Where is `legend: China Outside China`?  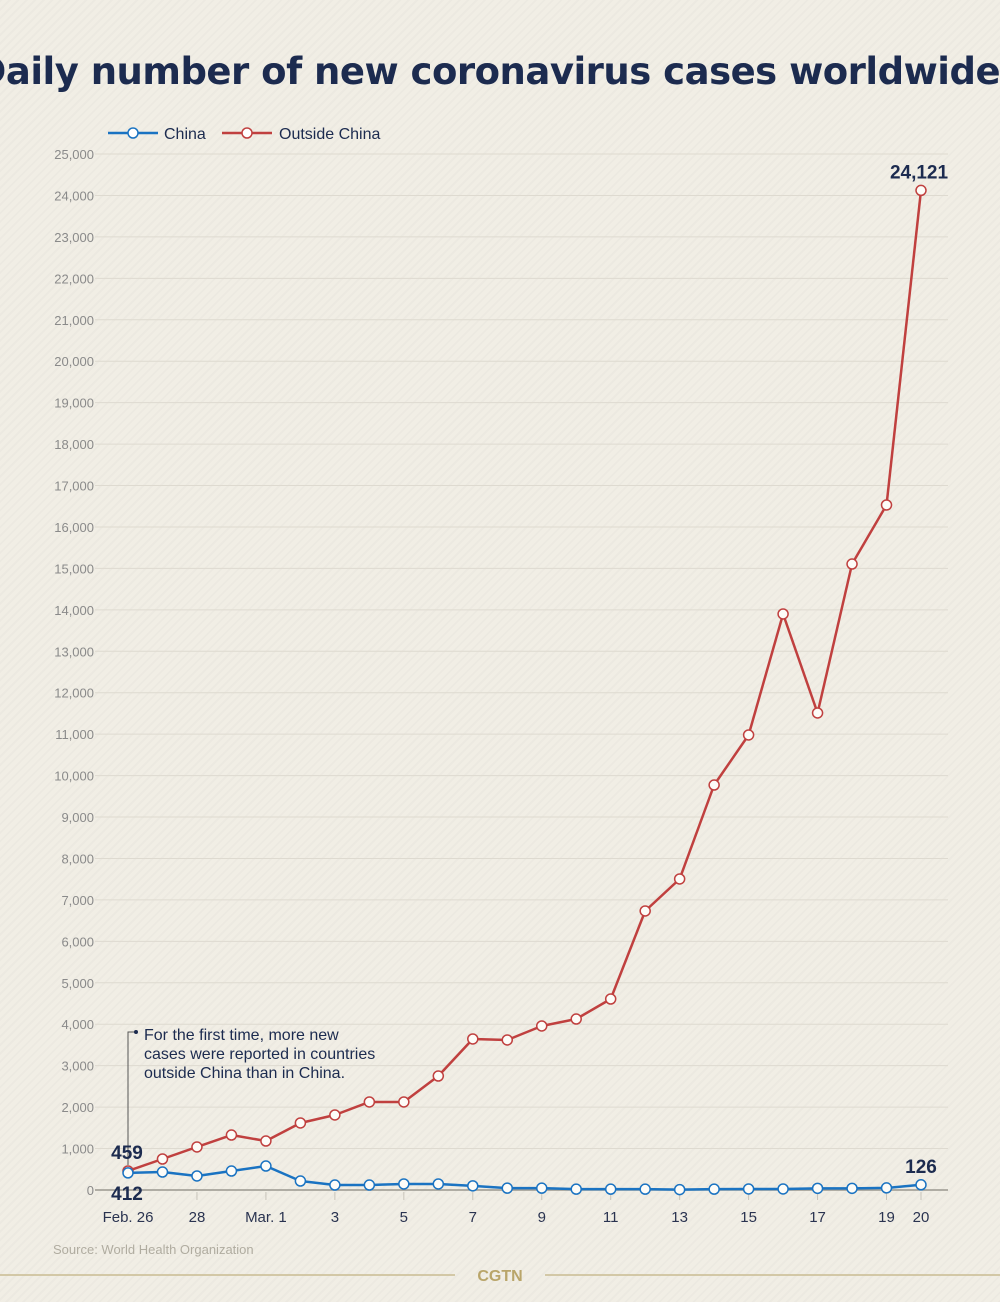 legend: China Outside China is located at coordinates (244, 134).